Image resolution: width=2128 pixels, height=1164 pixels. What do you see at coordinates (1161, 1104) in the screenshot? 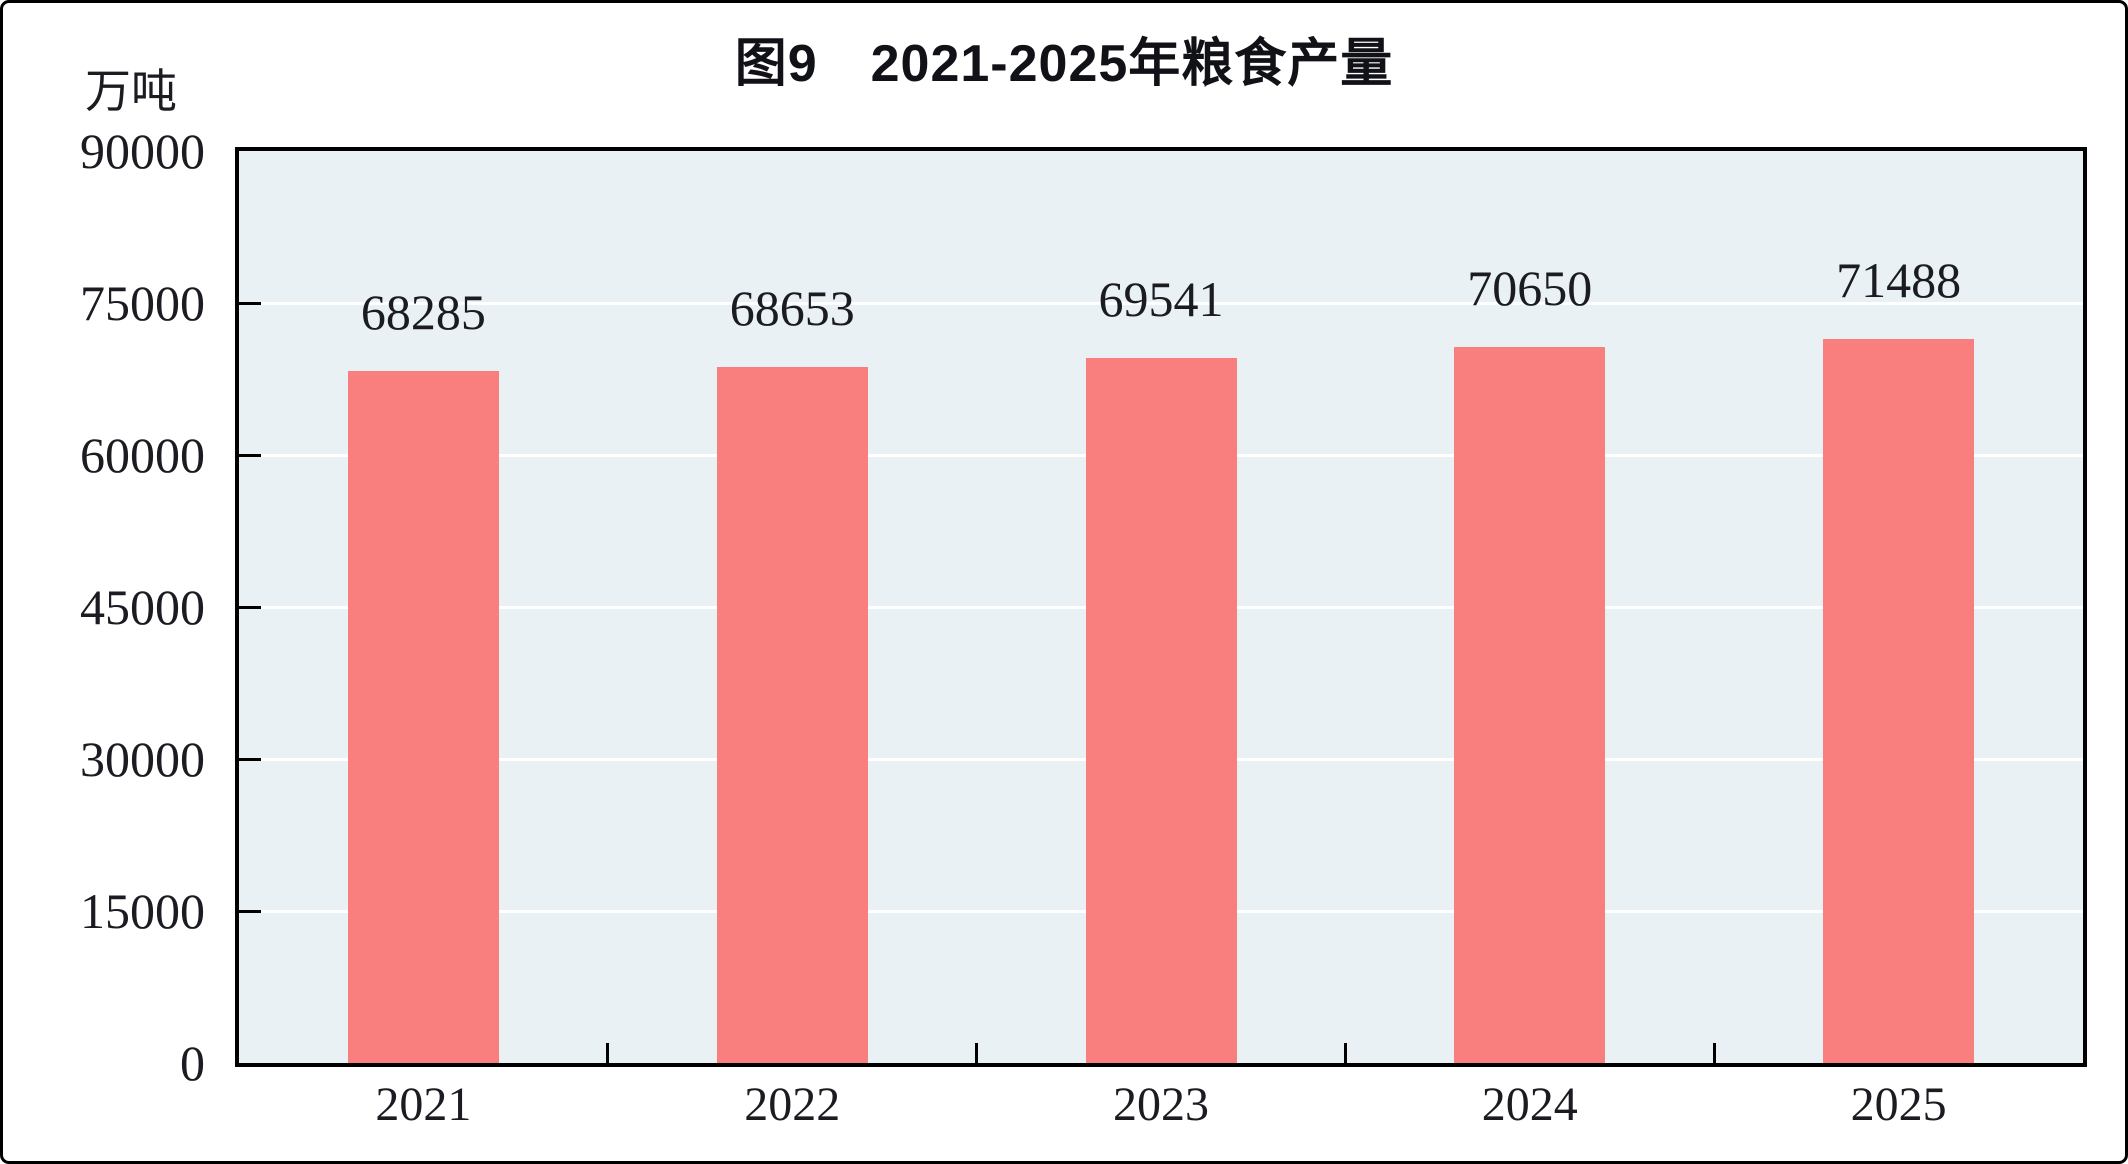
I see `x-axis-tick-label: 2023` at bounding box center [1161, 1104].